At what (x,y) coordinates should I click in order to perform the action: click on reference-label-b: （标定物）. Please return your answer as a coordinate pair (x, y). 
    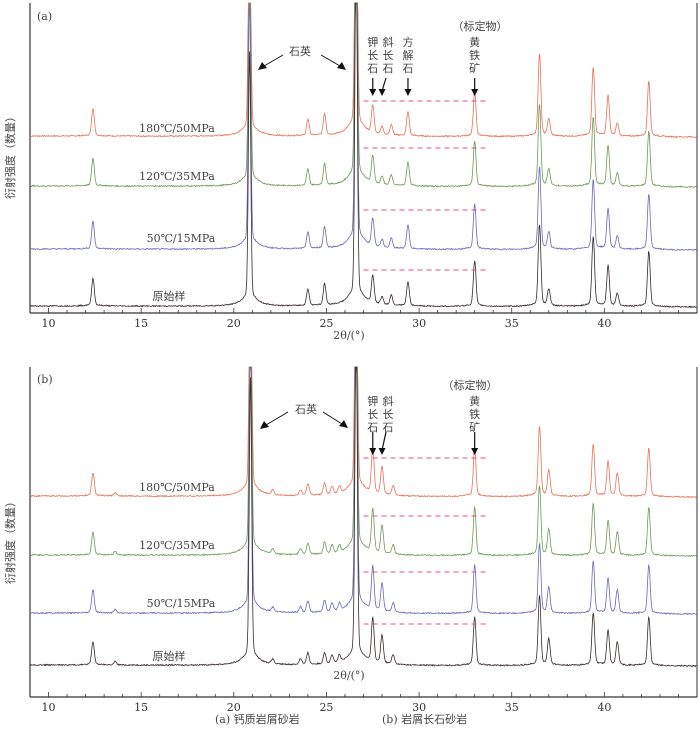
    Looking at the image, I should click on (470, 385).